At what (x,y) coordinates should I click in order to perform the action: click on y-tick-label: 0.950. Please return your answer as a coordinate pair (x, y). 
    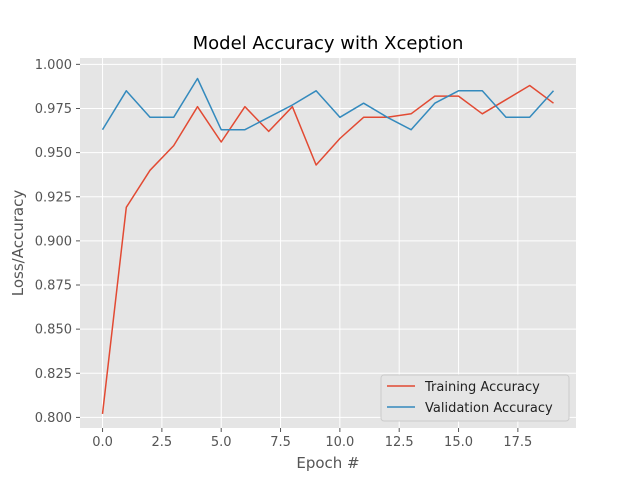
    Looking at the image, I should click on (53, 153).